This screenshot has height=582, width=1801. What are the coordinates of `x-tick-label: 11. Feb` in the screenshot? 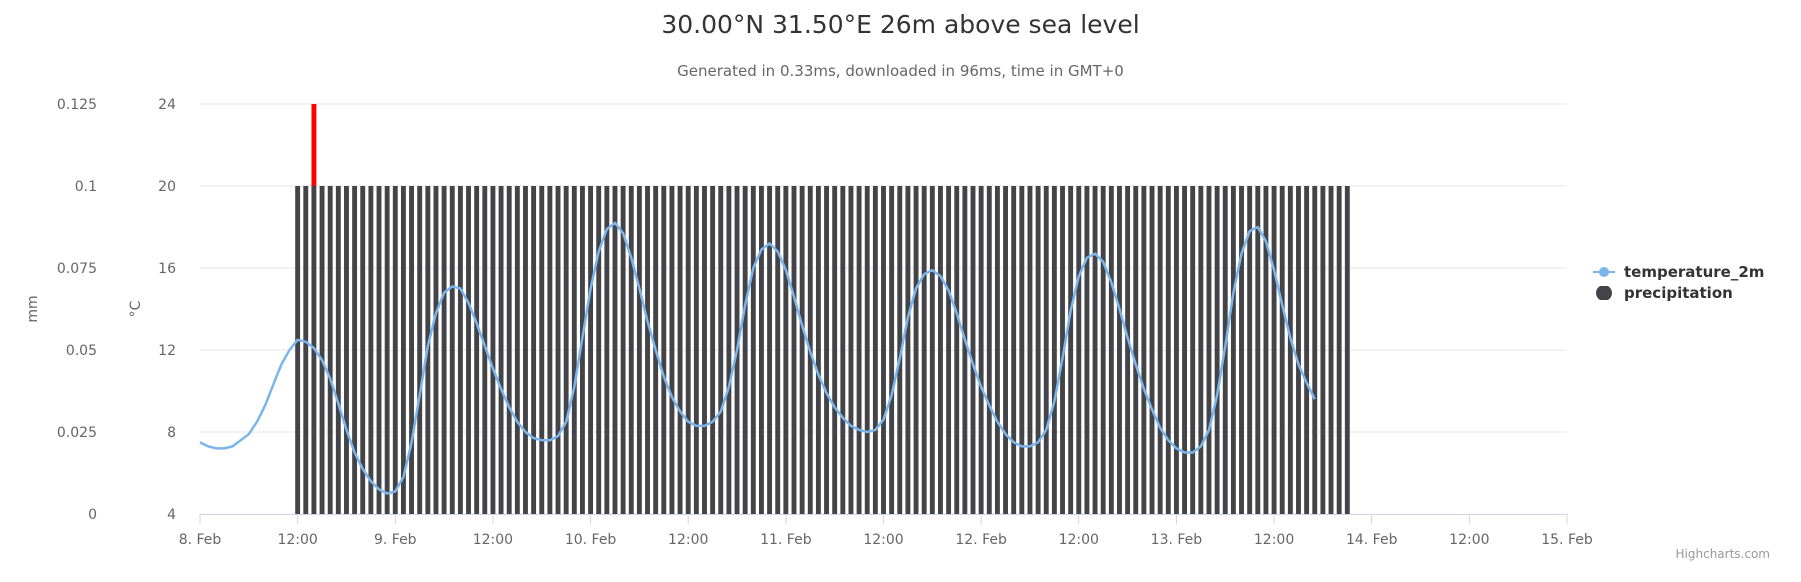 It's located at (786, 540).